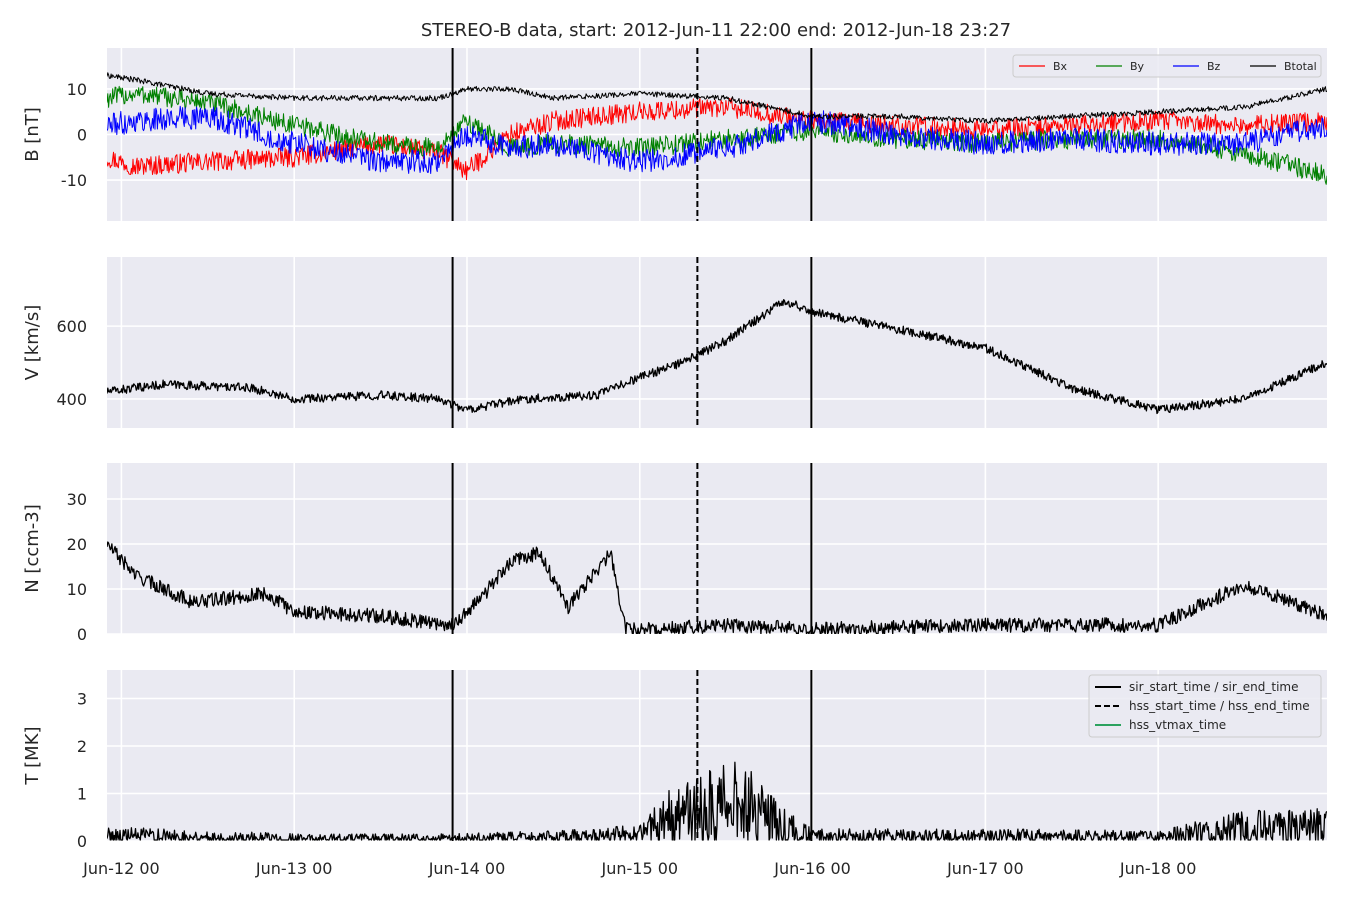  I want to click on y-axis-label: B [nT], so click(32, 134).